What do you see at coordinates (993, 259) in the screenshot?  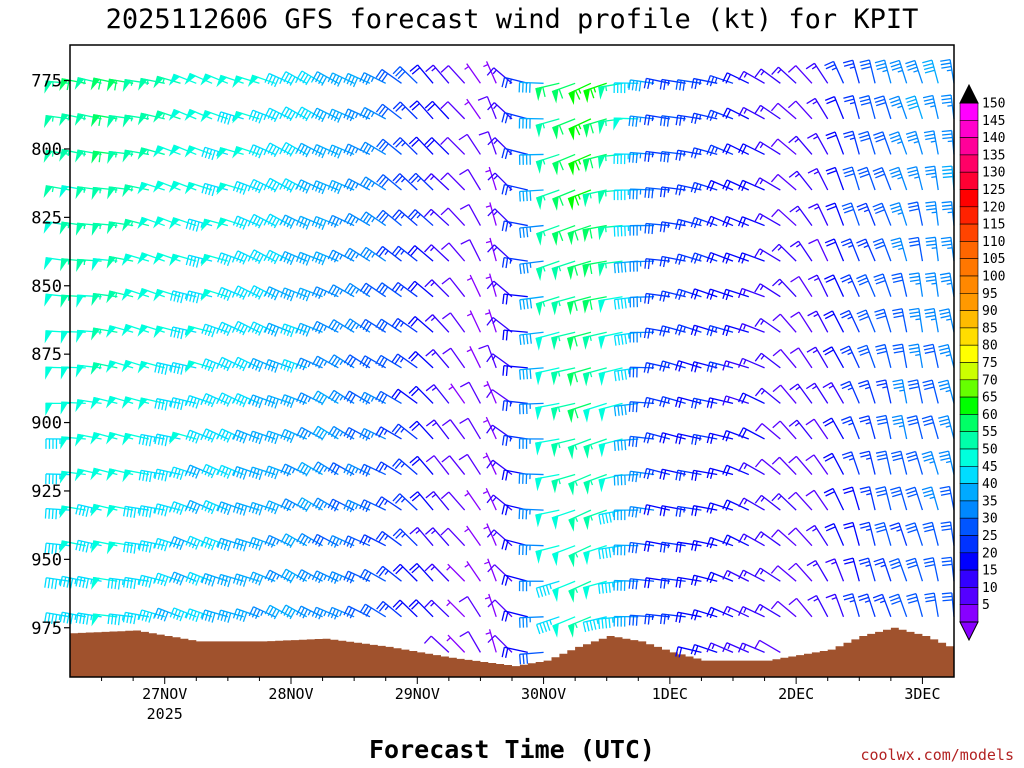 I see `colorbar-label: 105` at bounding box center [993, 259].